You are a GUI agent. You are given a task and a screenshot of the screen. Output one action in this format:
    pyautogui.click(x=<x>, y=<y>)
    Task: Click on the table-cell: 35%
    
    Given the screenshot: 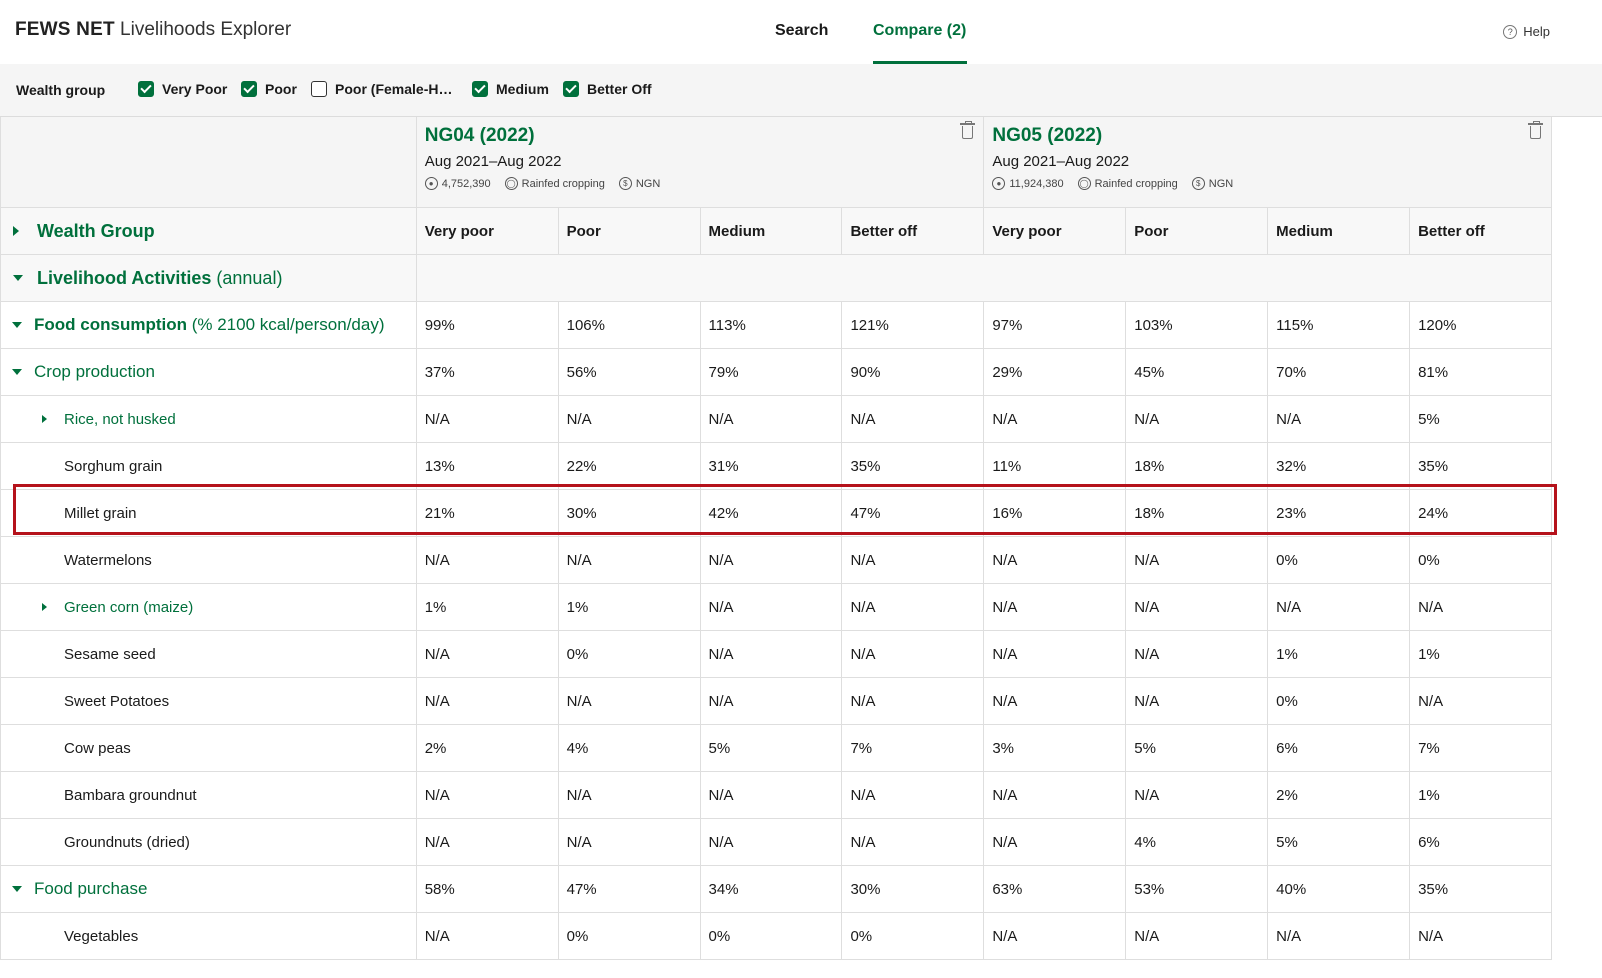 What is the action you would take?
    pyautogui.click(x=913, y=466)
    